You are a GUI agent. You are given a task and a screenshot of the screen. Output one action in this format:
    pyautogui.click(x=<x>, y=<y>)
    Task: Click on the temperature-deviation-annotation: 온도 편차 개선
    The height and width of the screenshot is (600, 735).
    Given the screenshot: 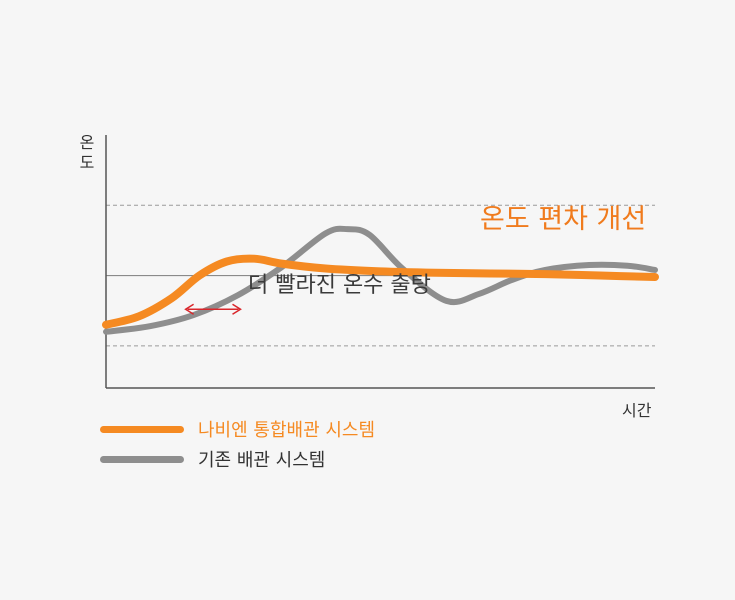 What is the action you would take?
    pyautogui.click(x=563, y=219)
    